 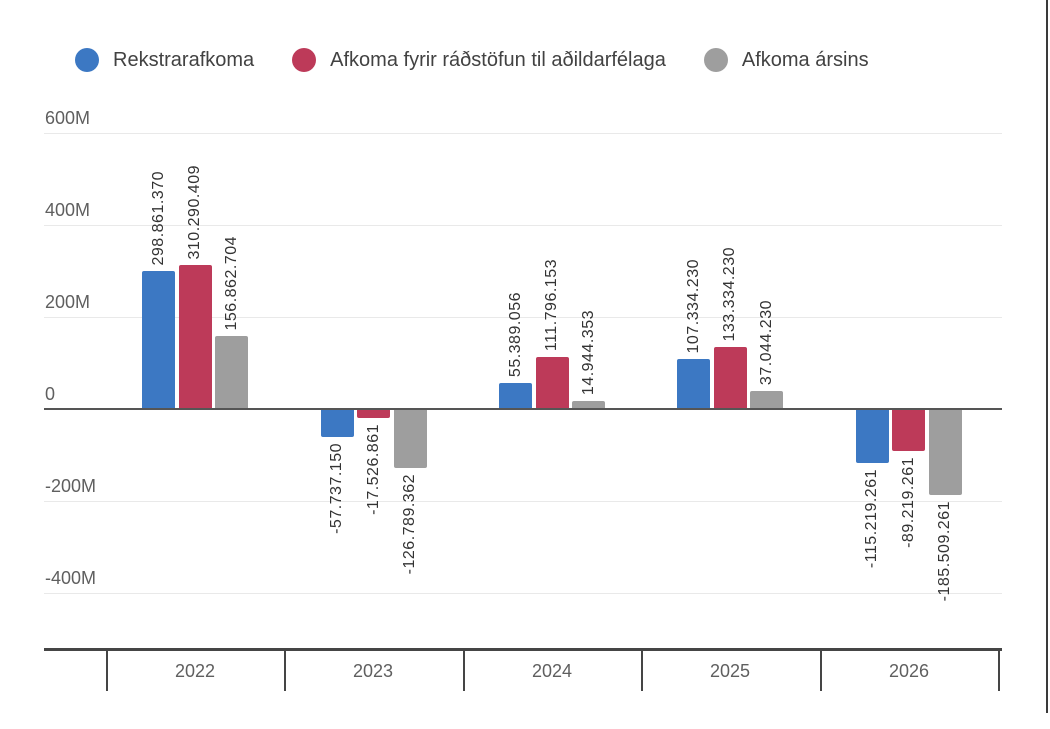 I want to click on x-axis-category-label: 2022, so click(x=195, y=671).